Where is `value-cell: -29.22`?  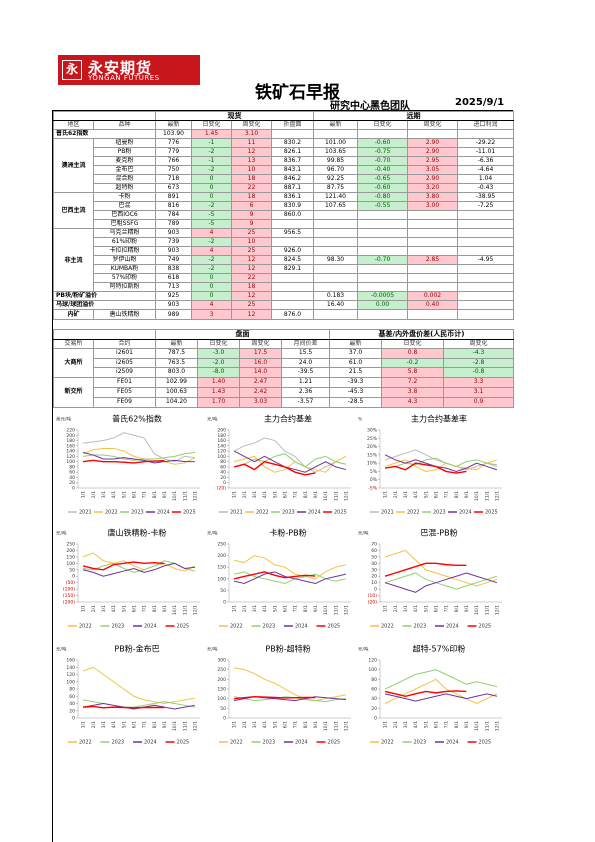 value-cell: -29.22 is located at coordinates (485, 143).